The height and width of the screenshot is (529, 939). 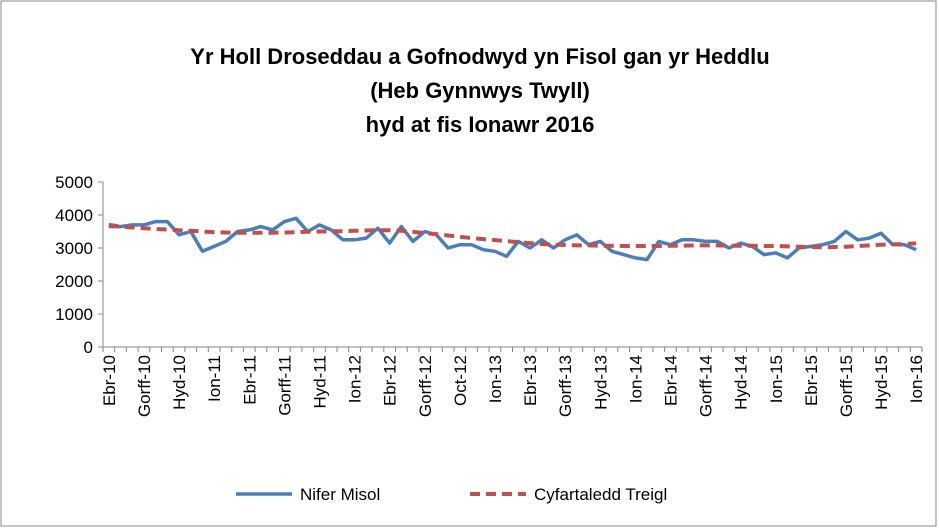 What do you see at coordinates (776, 379) in the screenshot?
I see `x-tick-label: Ion-15` at bounding box center [776, 379].